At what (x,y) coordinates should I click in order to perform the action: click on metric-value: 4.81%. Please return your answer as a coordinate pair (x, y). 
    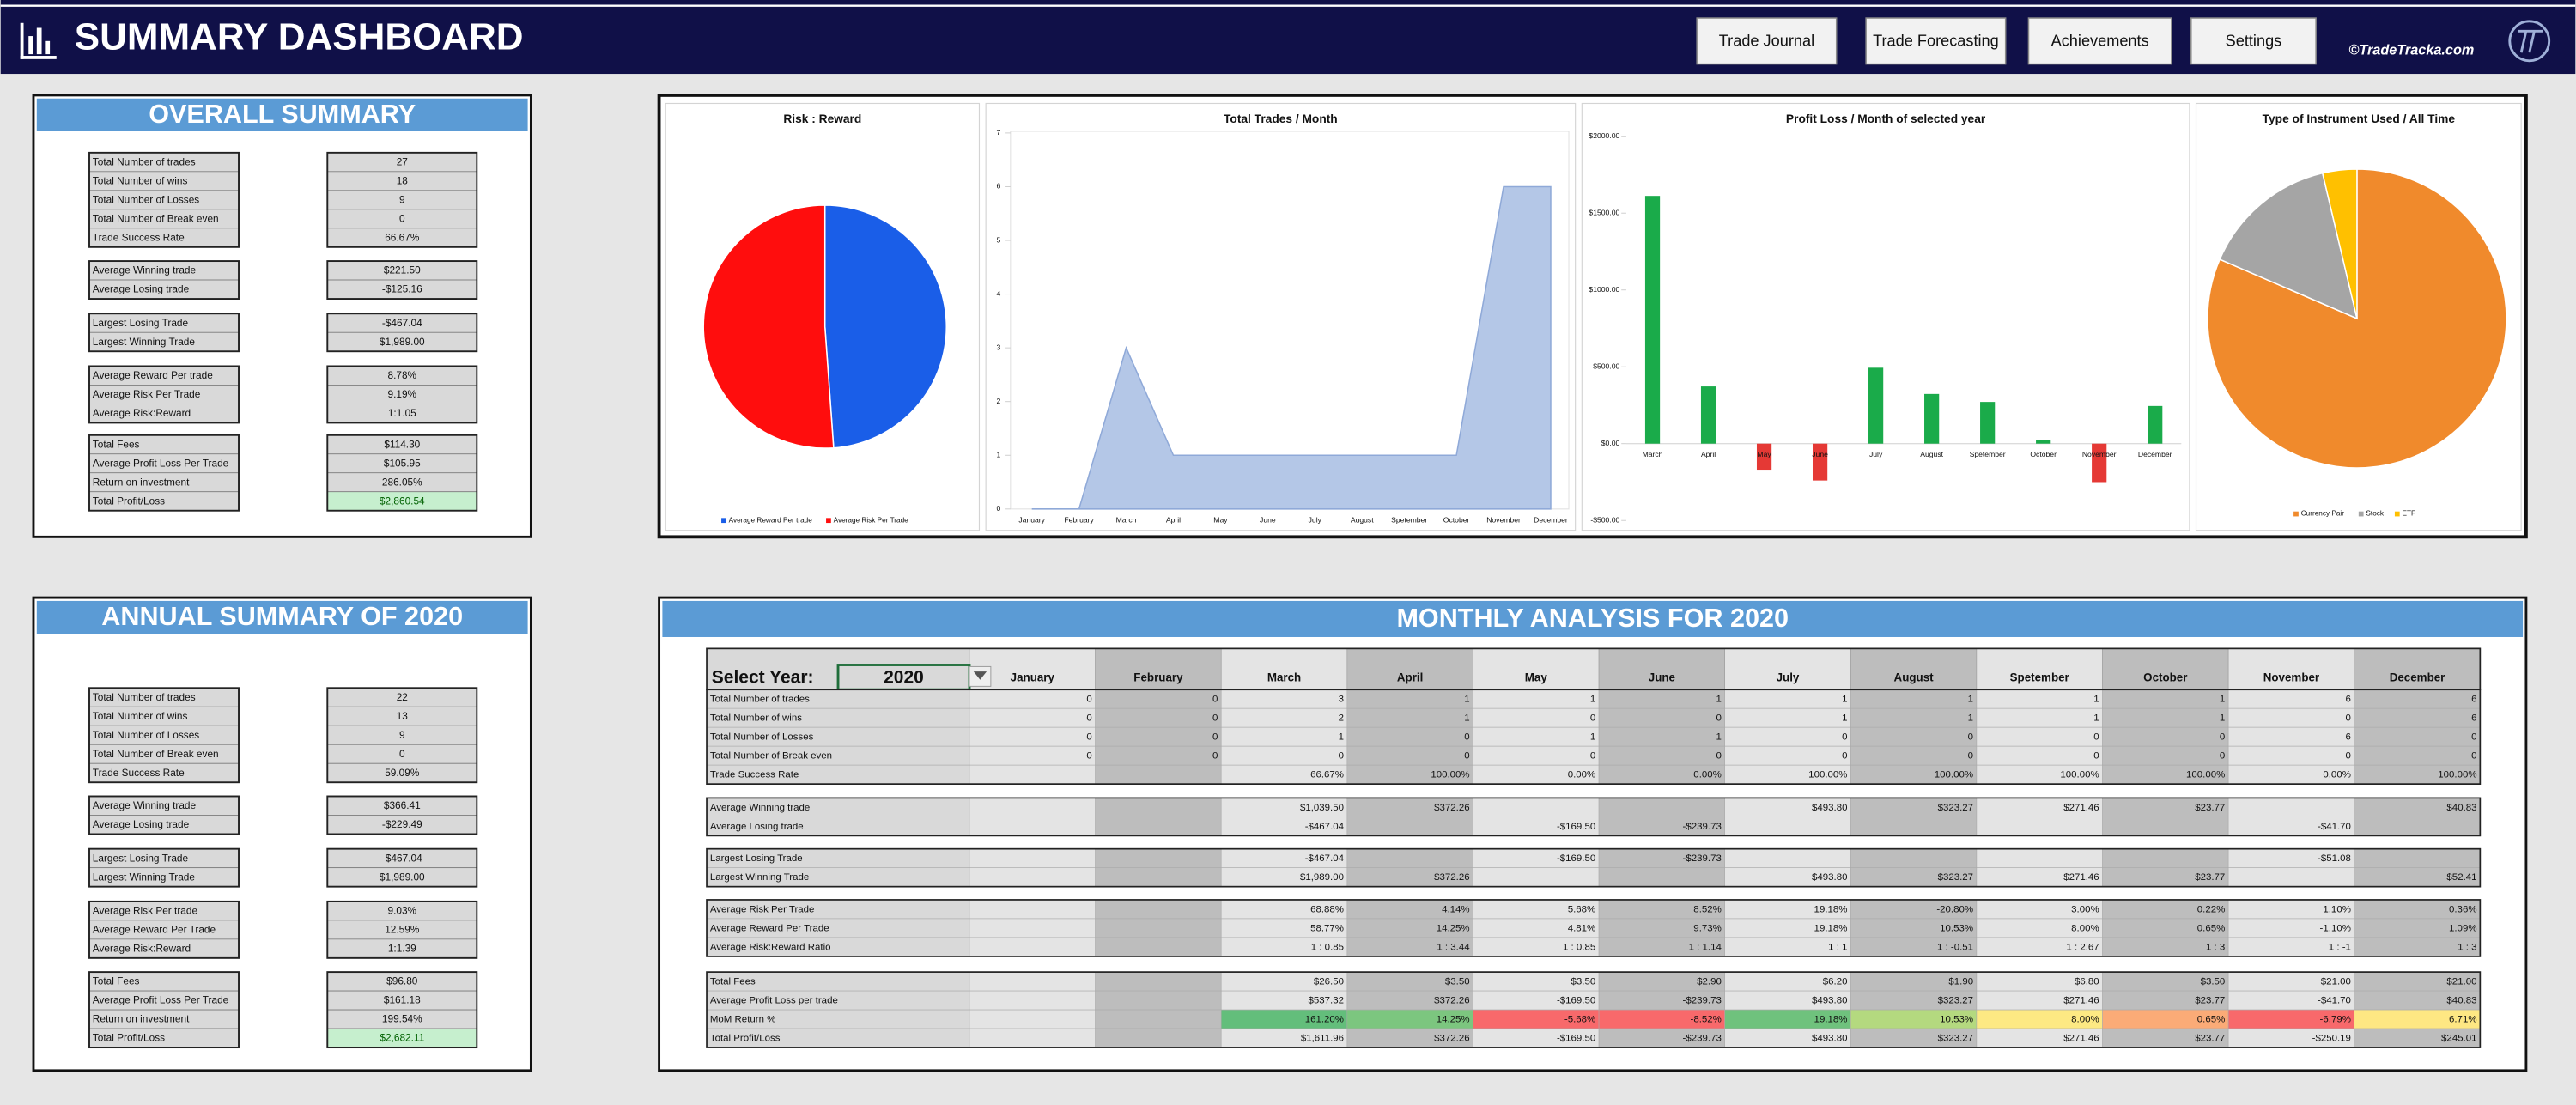
    Looking at the image, I should click on (1582, 928).